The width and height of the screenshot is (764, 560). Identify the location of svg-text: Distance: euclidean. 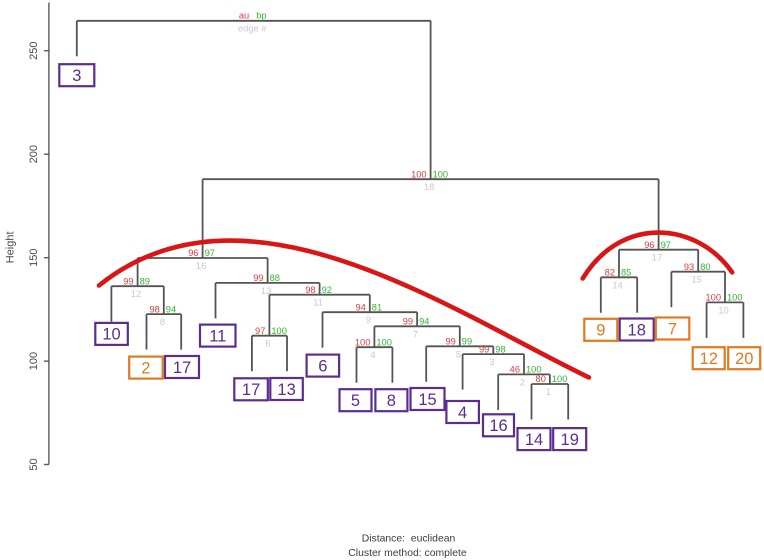
(409, 539).